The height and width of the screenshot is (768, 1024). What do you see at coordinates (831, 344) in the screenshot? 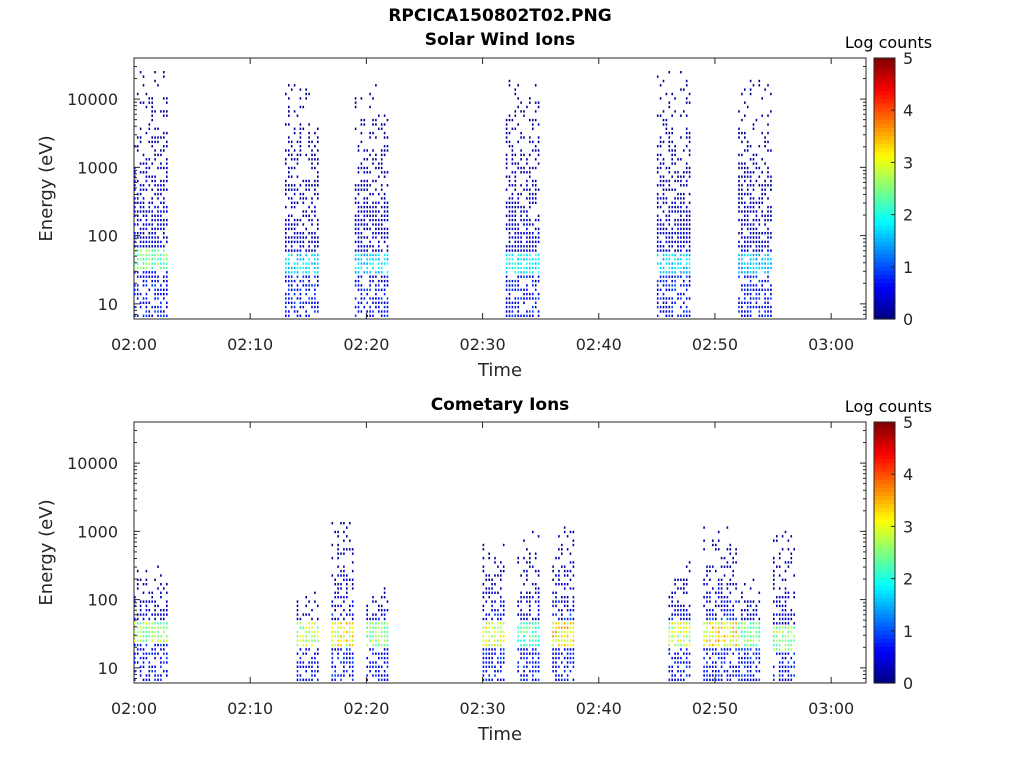
I see `x-tick-label: 03:00` at bounding box center [831, 344].